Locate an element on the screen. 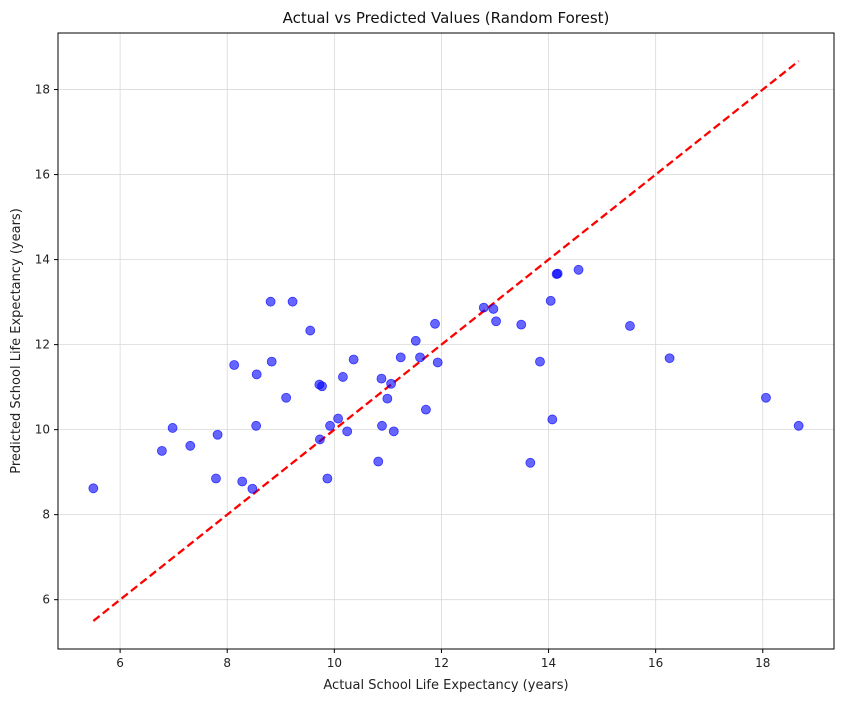  x-tick-label: 14 is located at coordinates (548, 663).